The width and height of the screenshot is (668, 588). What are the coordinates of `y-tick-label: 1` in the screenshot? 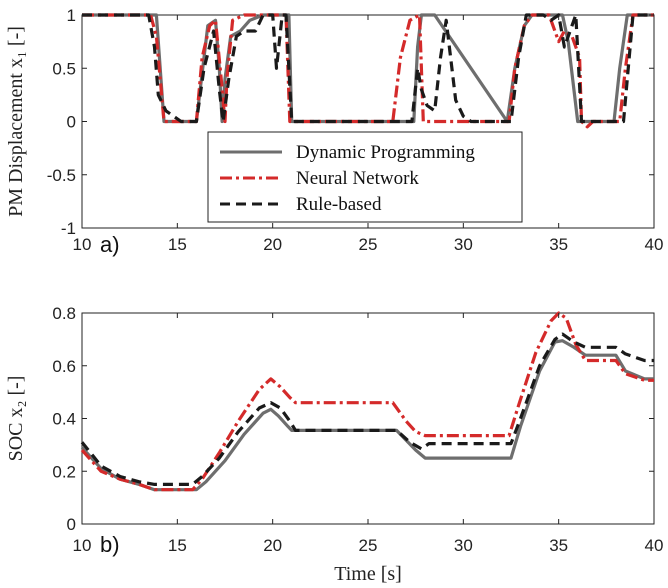 It's located at (71, 15).